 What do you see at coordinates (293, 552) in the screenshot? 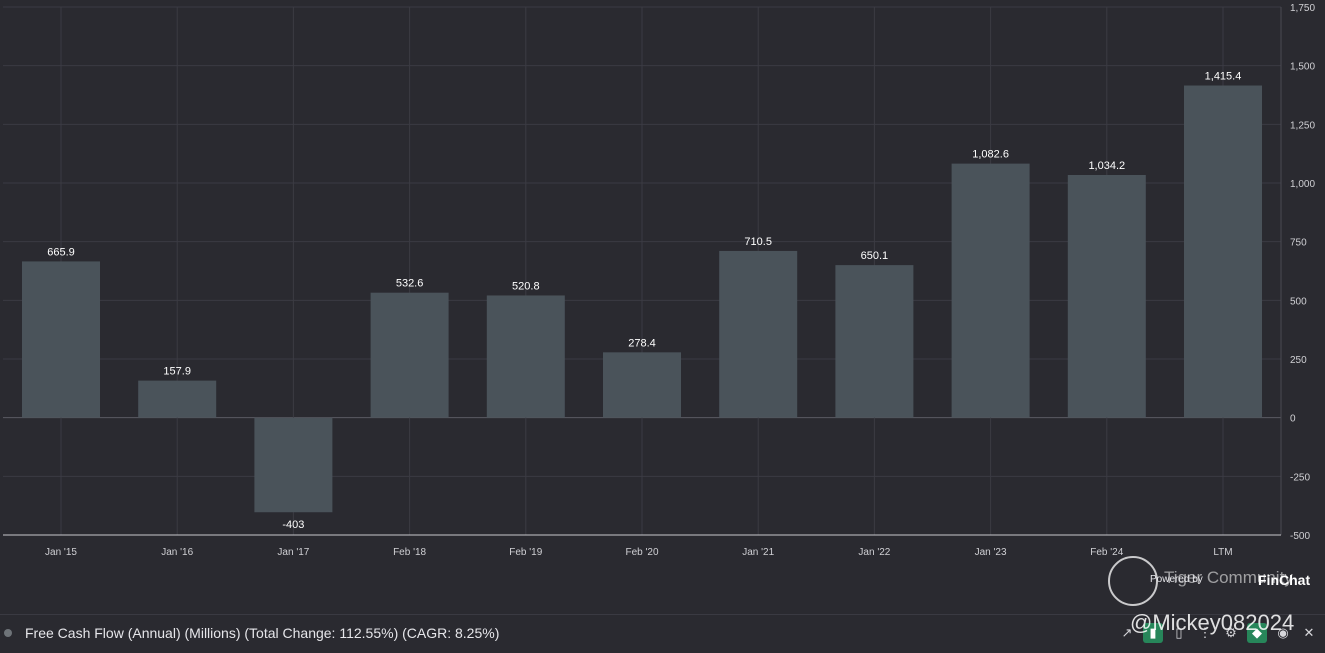
I see `x-tick-label: Jan '17` at bounding box center [293, 552].